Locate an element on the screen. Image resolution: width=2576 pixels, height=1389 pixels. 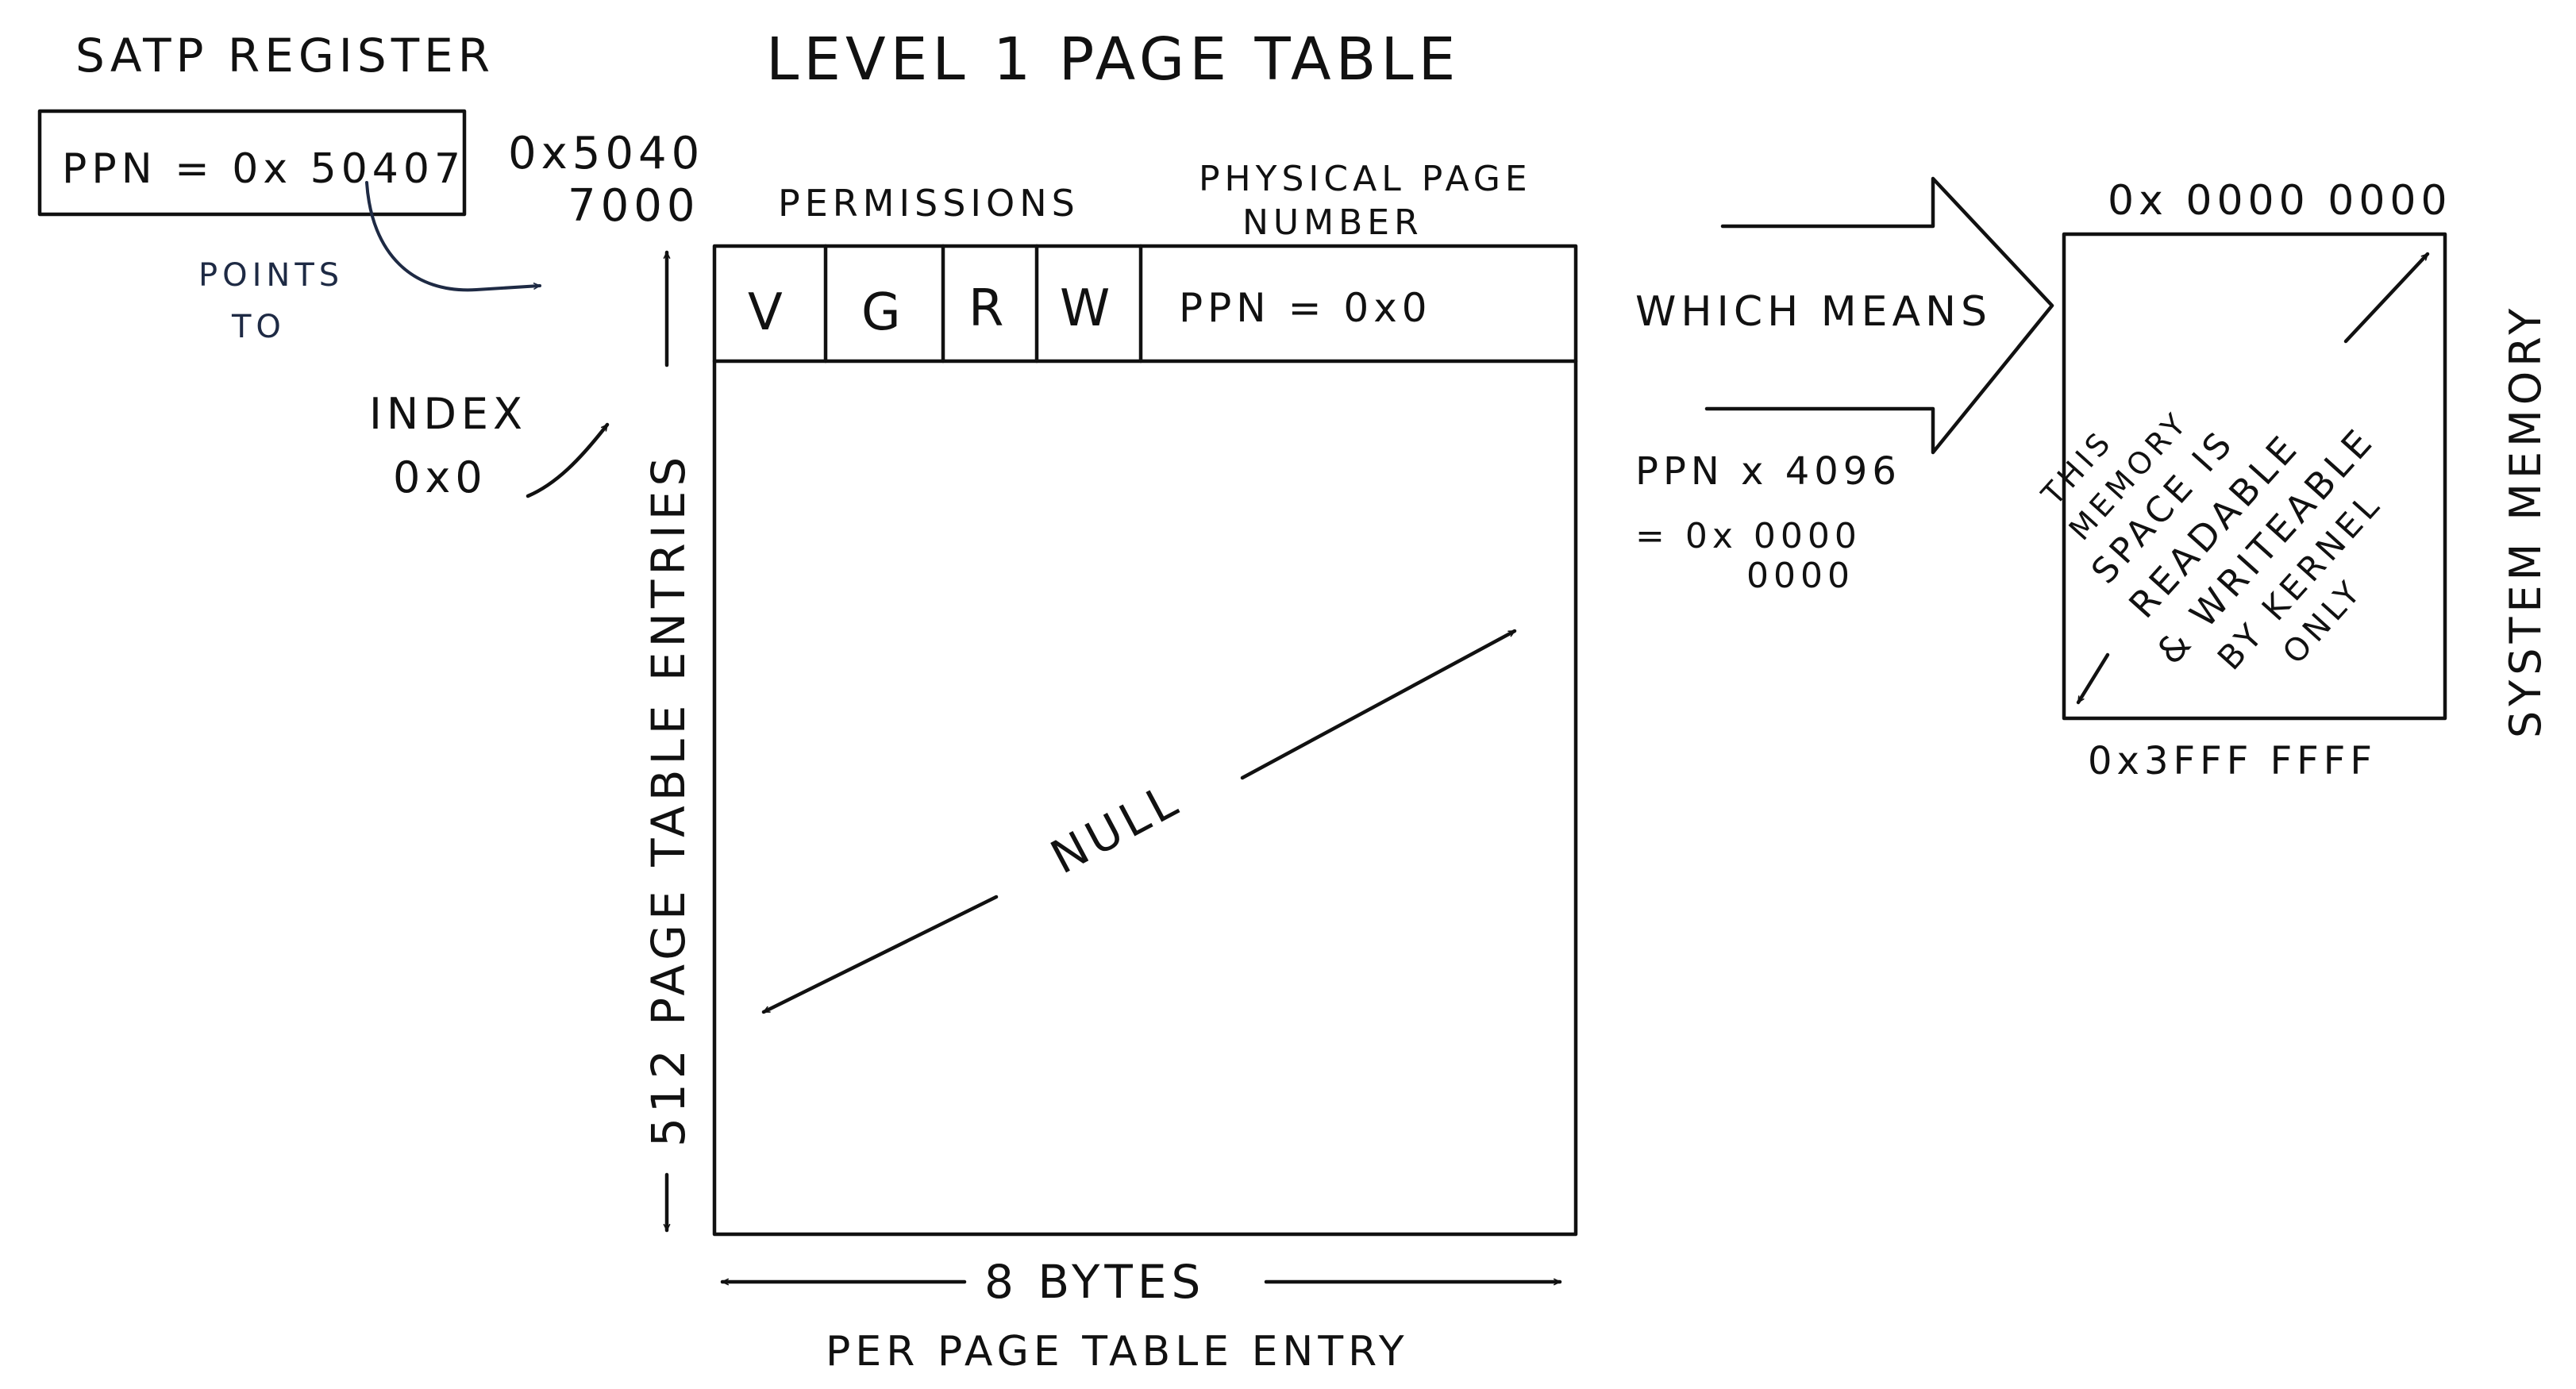
satp-box is located at coordinates (252, 163).